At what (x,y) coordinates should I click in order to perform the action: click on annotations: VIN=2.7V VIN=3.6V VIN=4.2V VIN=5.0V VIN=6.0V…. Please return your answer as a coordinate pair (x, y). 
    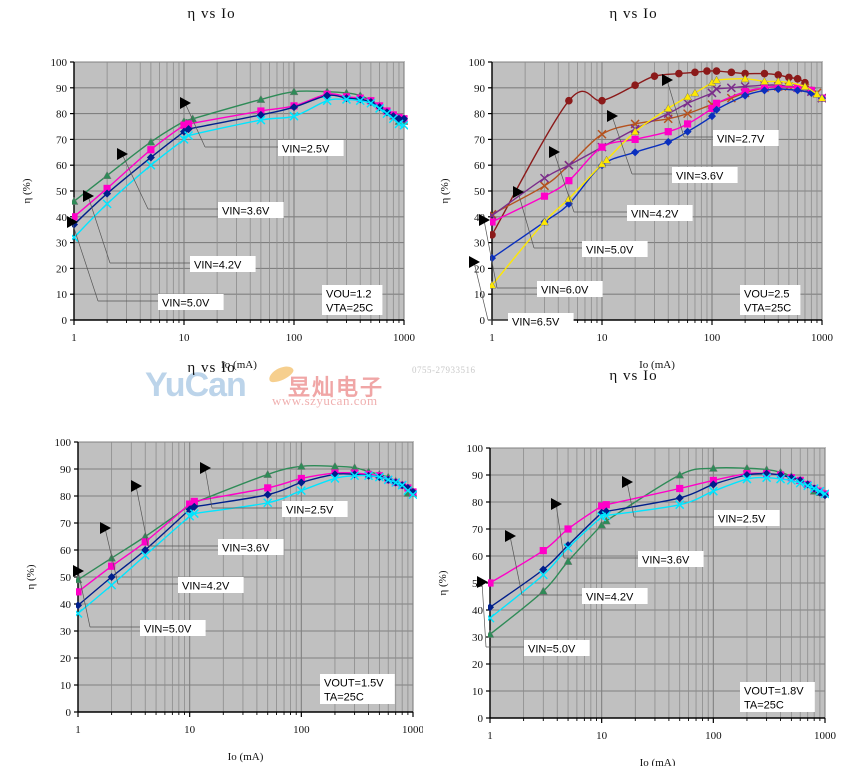
    Looking at the image, I should click on (626, 204).